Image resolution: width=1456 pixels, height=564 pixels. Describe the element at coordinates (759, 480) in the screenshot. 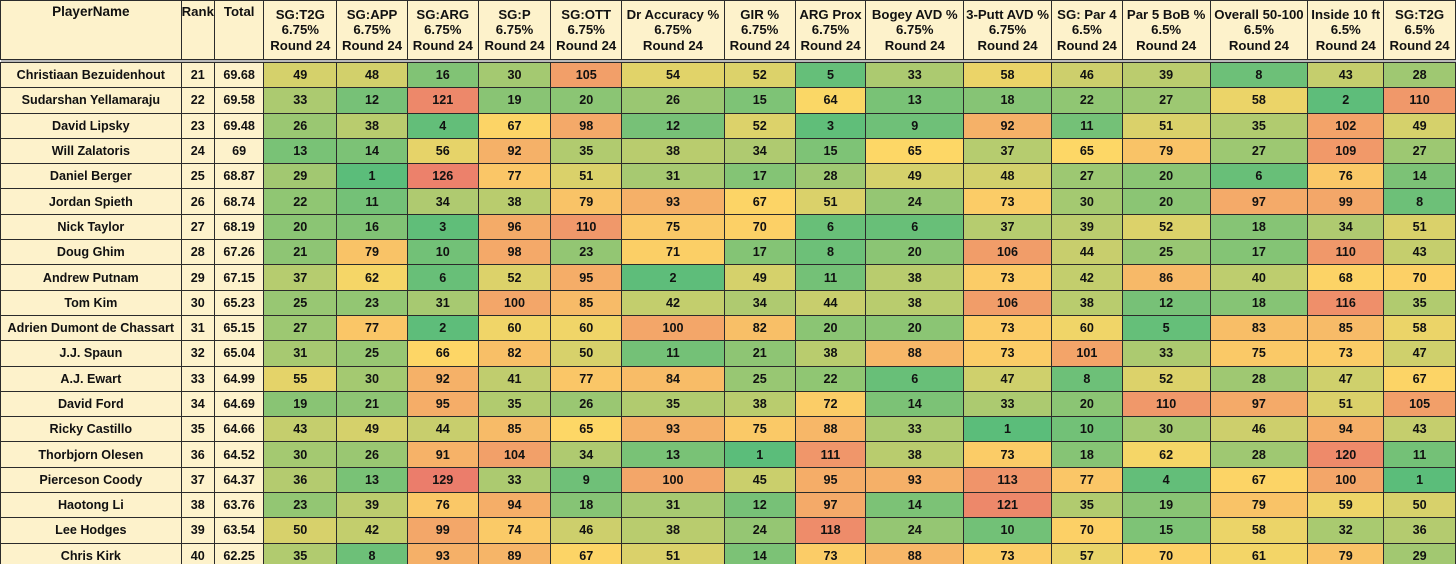

I see `stat-cell: 45` at that location.